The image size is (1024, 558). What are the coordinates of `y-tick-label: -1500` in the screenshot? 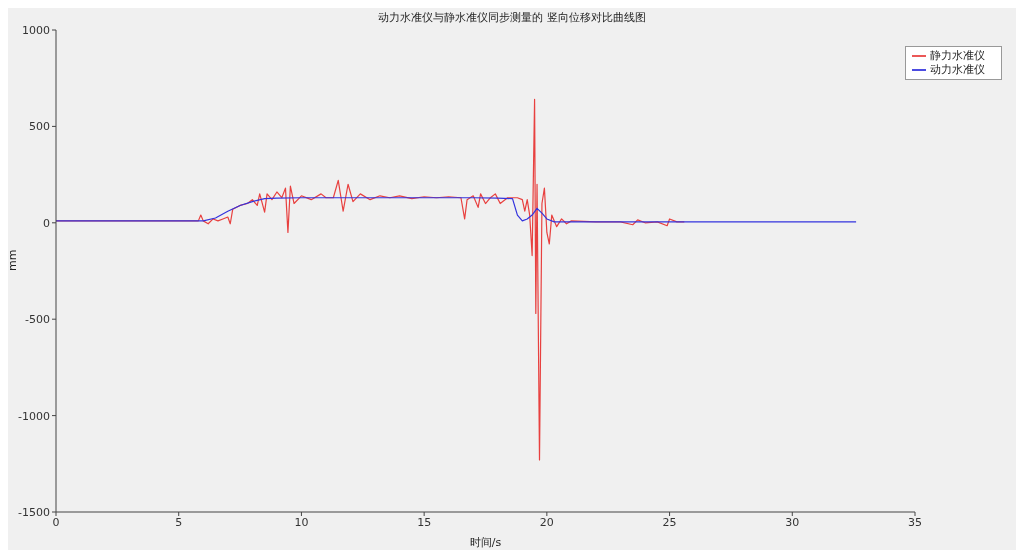 It's located at (34, 512).